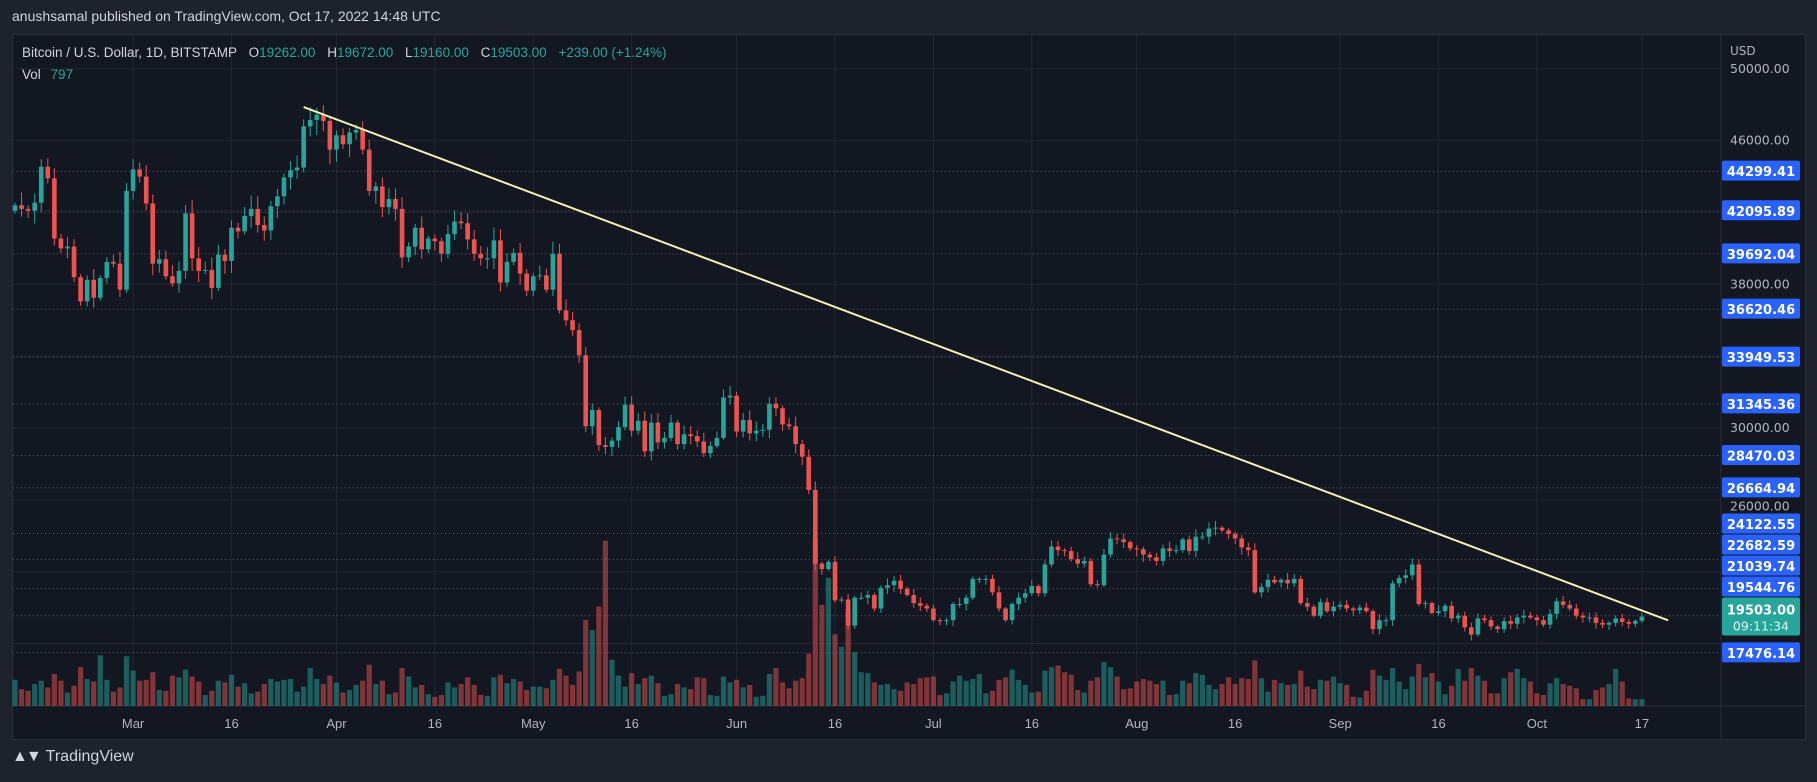 Image resolution: width=1817 pixels, height=782 pixels. What do you see at coordinates (73, 757) in the screenshot?
I see `footer-brand: ▲▼ TradingView` at bounding box center [73, 757].